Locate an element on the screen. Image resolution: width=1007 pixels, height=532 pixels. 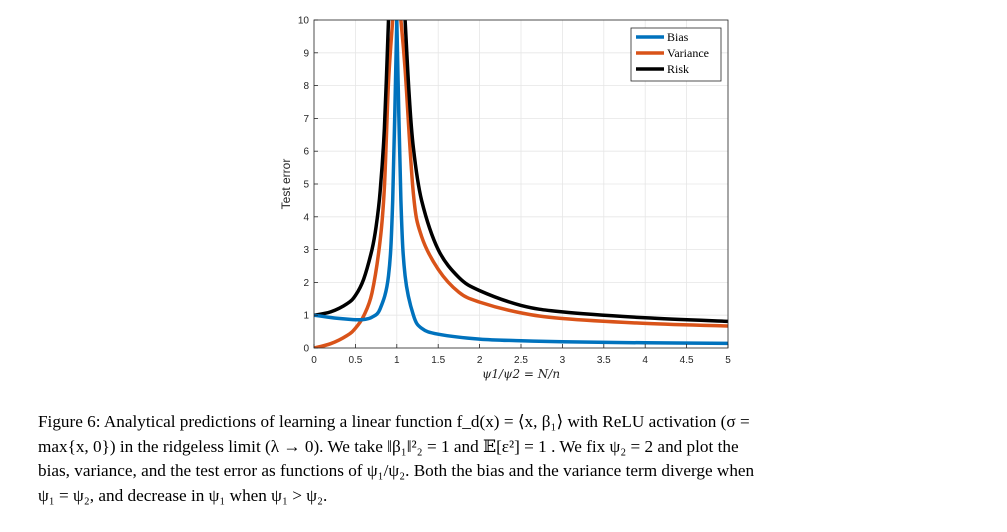
x-tick-label: 2.5 is located at coordinates (521, 360).